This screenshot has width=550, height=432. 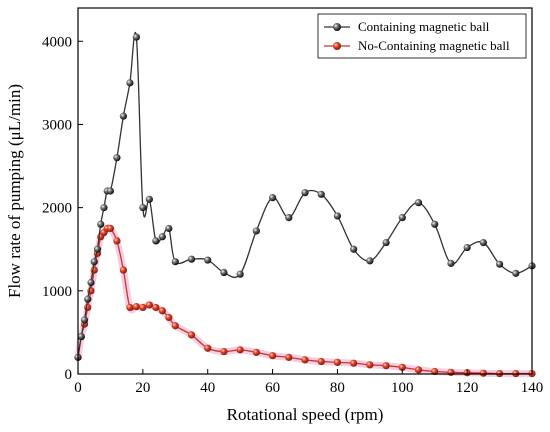 What do you see at coordinates (78, 388) in the screenshot?
I see `x-tick-label: 0` at bounding box center [78, 388].